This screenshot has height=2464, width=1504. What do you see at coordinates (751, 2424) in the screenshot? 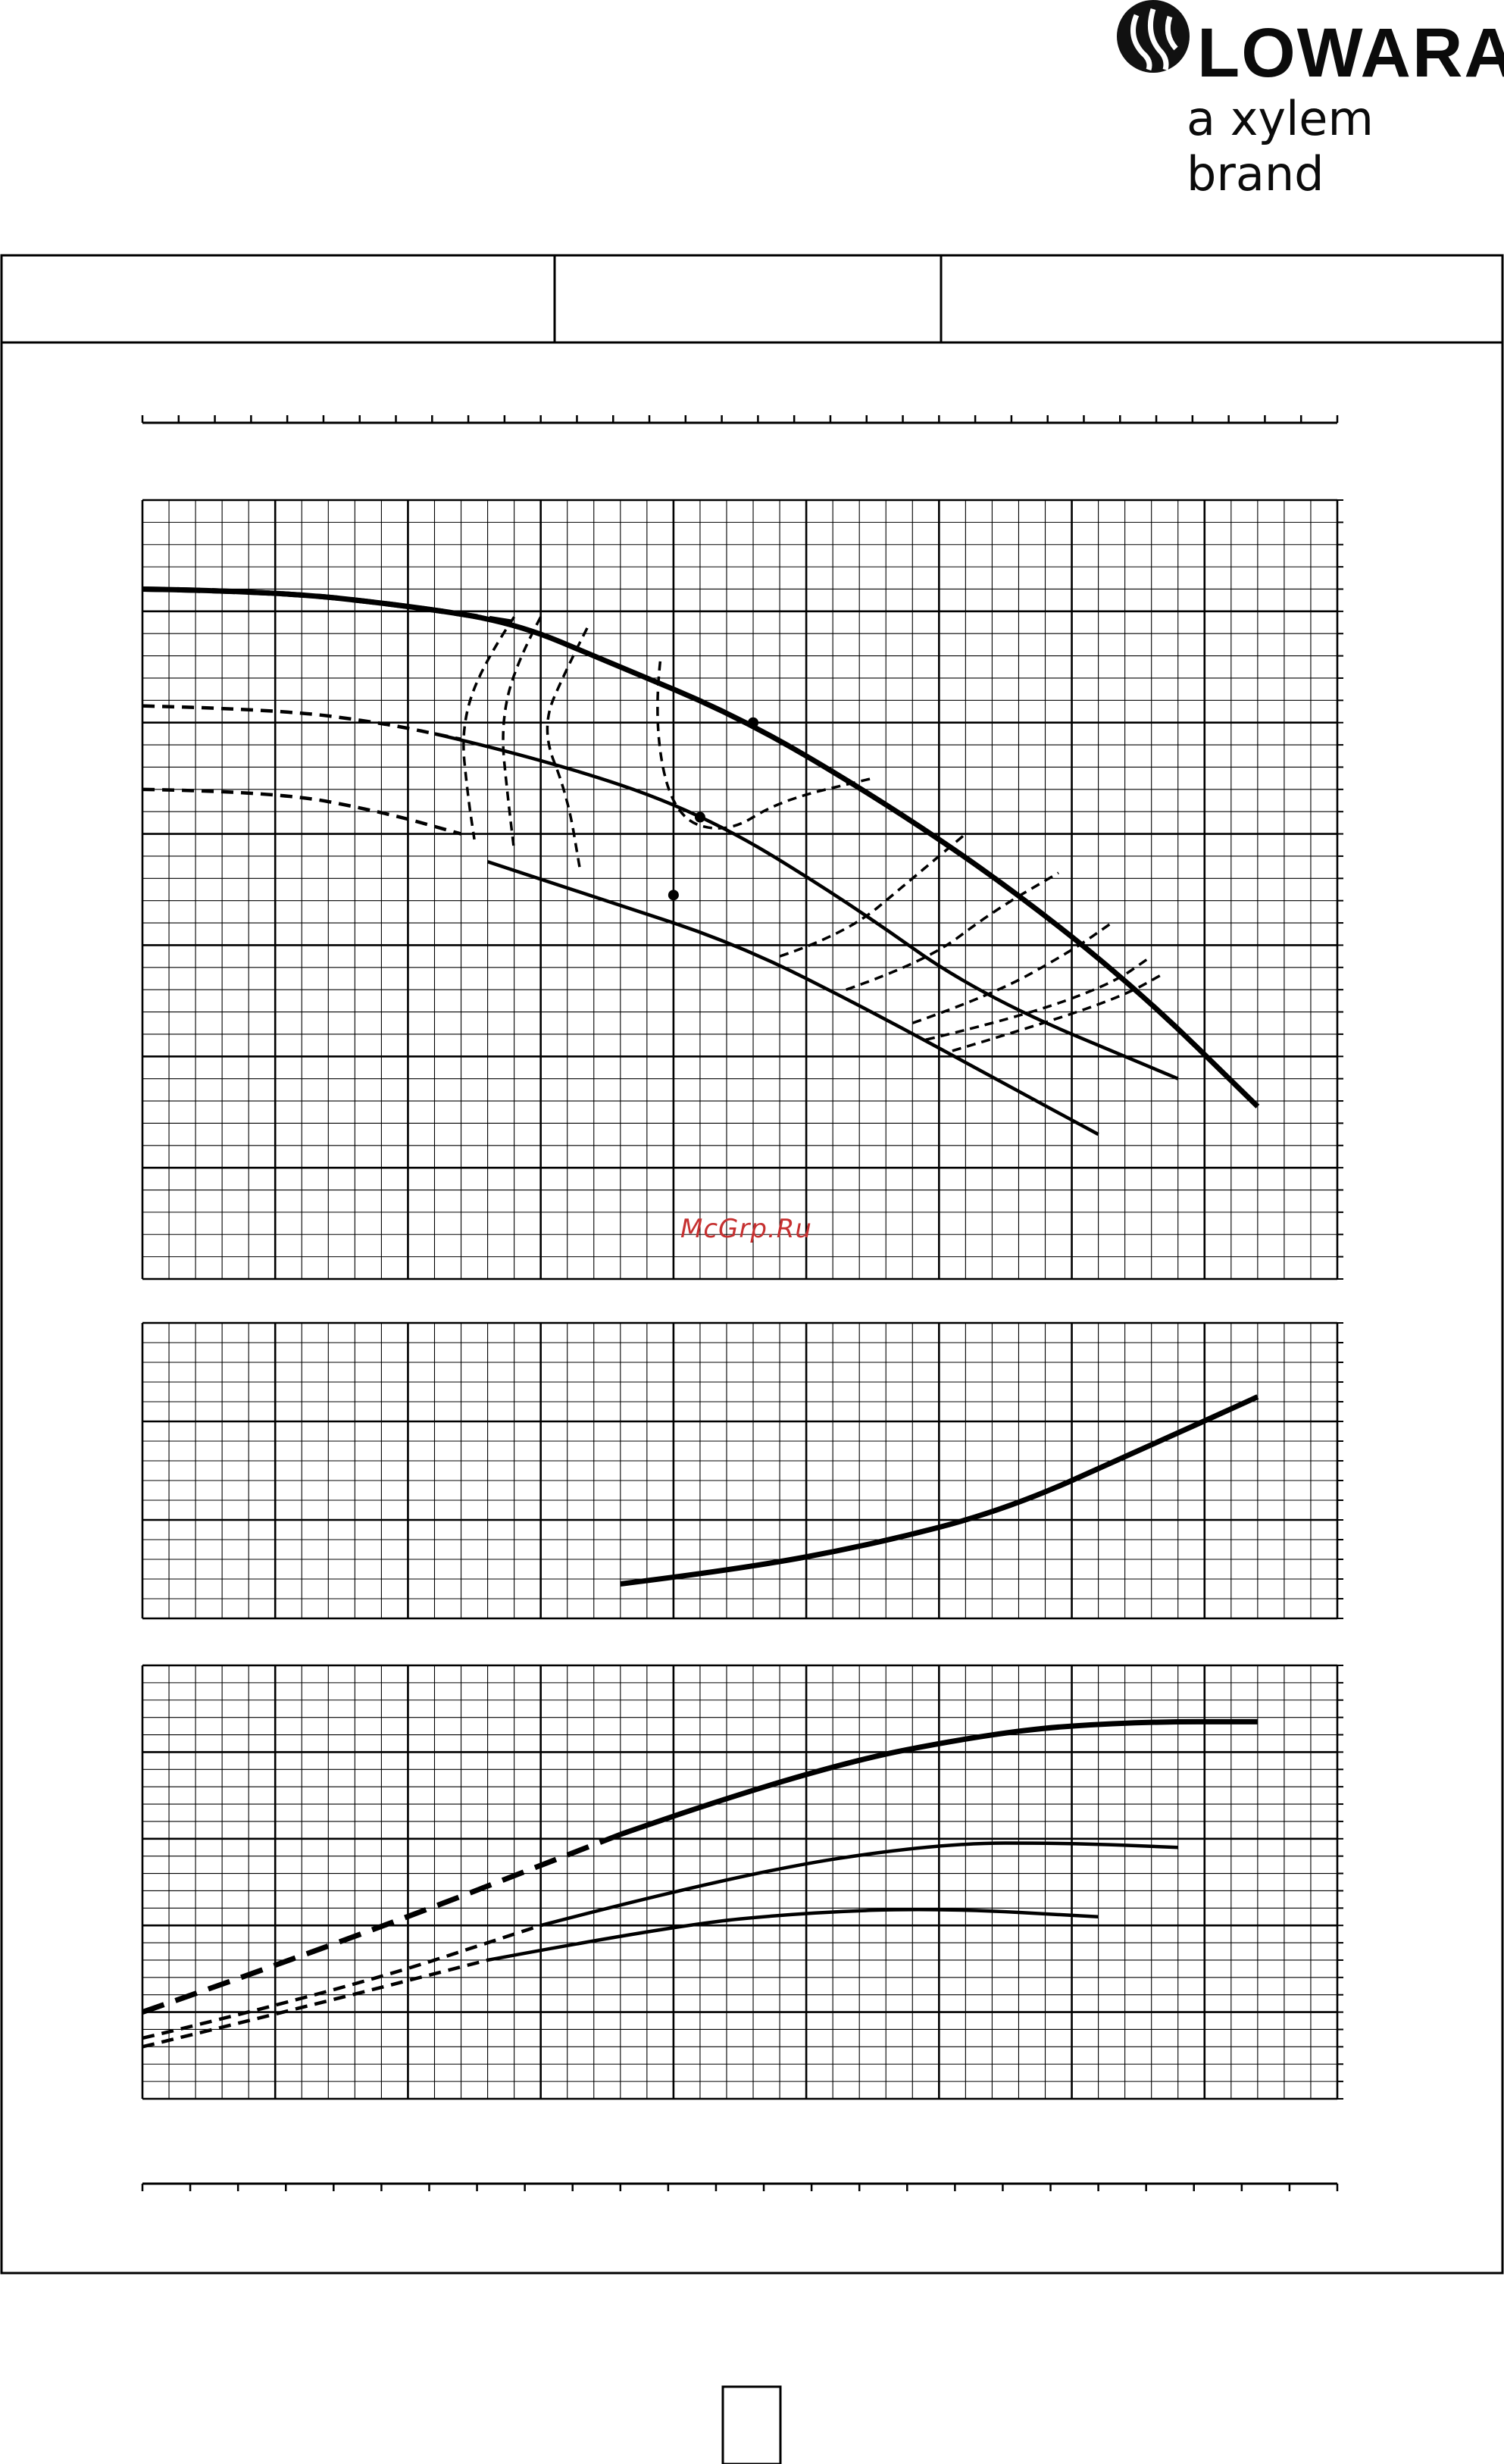
I see `page-number-box` at bounding box center [751, 2424].